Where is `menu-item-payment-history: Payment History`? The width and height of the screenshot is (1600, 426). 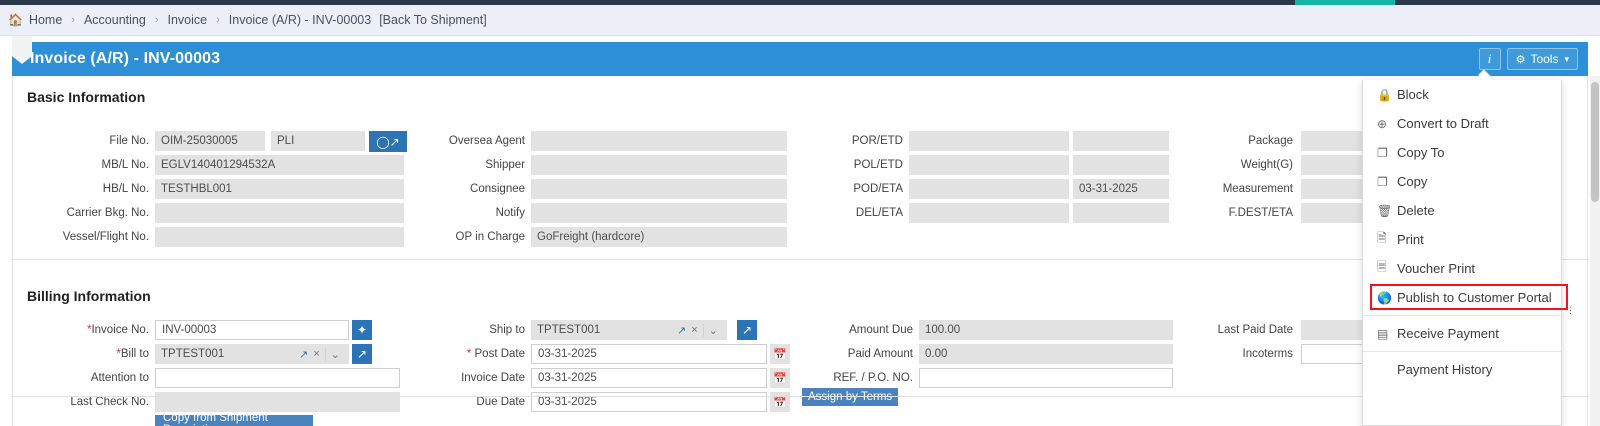 menu-item-payment-history: Payment History is located at coordinates (1462, 369).